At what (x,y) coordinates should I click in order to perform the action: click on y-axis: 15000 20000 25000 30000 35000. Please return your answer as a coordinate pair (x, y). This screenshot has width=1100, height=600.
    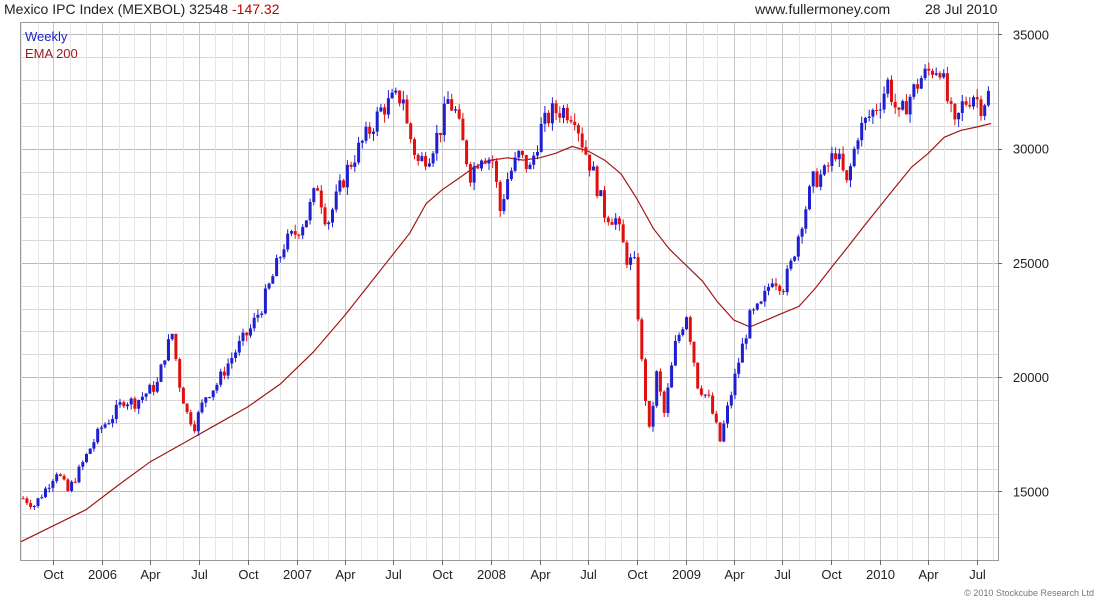
    Looking at the image, I should click on (1023, 263).